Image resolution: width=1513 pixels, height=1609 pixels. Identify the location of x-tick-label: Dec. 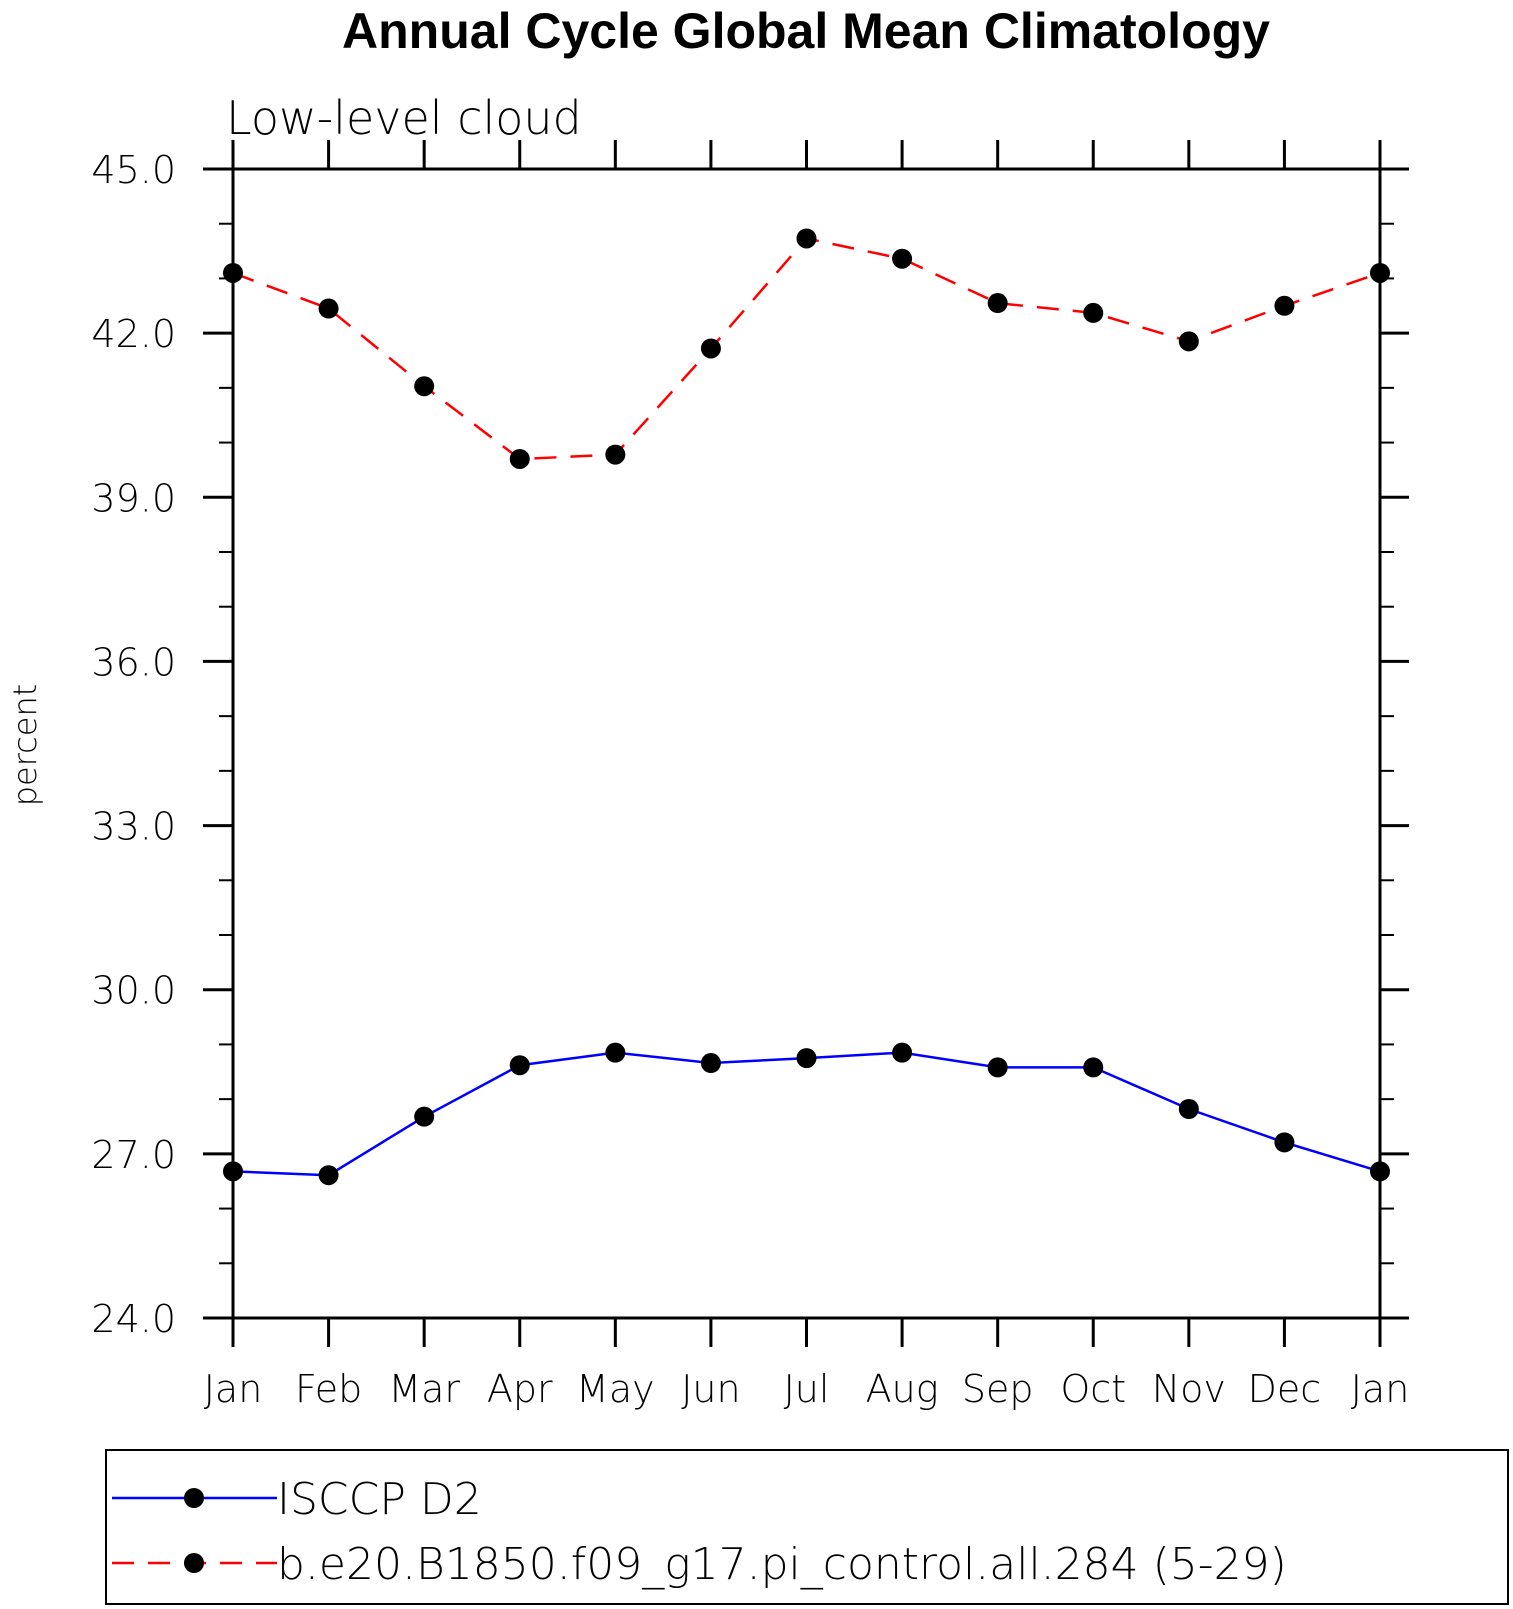
(1285, 1389).